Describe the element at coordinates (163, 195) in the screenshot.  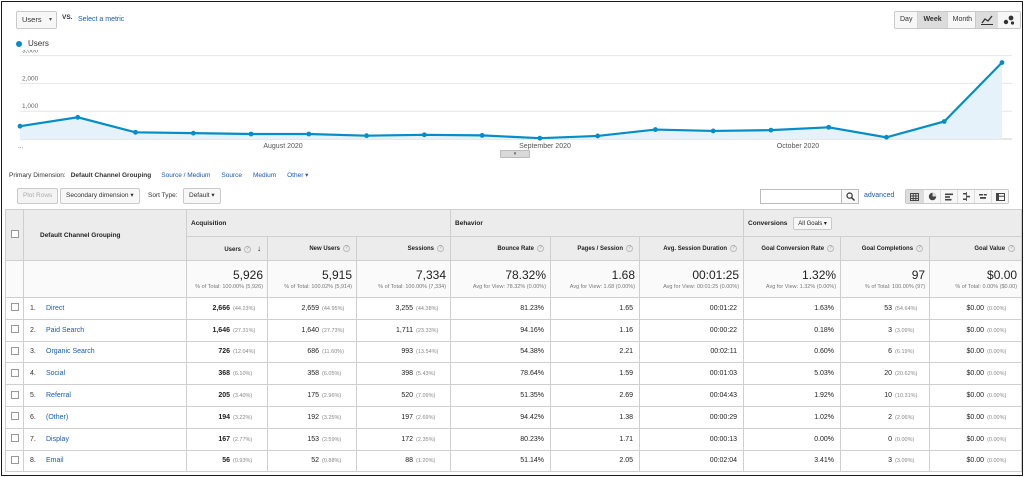
I see `sort-type-label: Sort Type:` at that location.